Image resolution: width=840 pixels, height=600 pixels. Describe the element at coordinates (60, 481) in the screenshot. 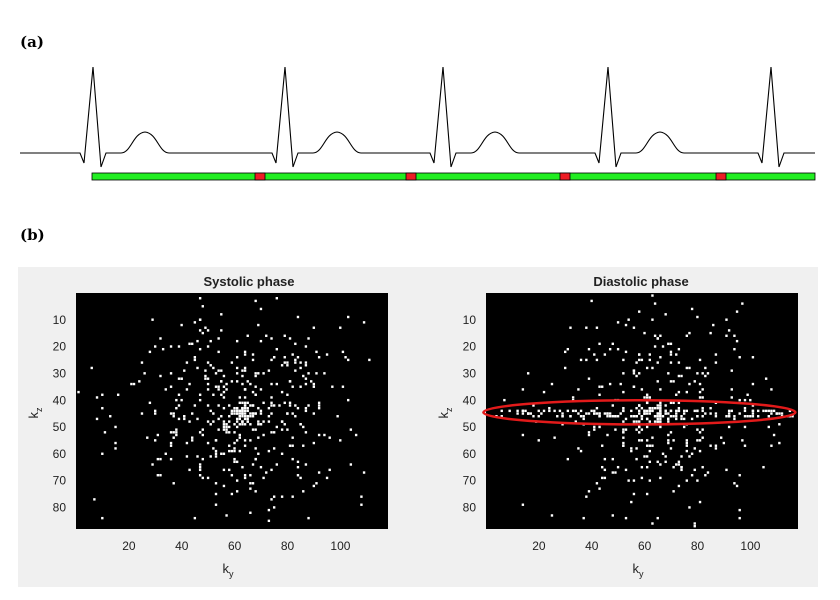

I see `y-tick-label: 70` at that location.